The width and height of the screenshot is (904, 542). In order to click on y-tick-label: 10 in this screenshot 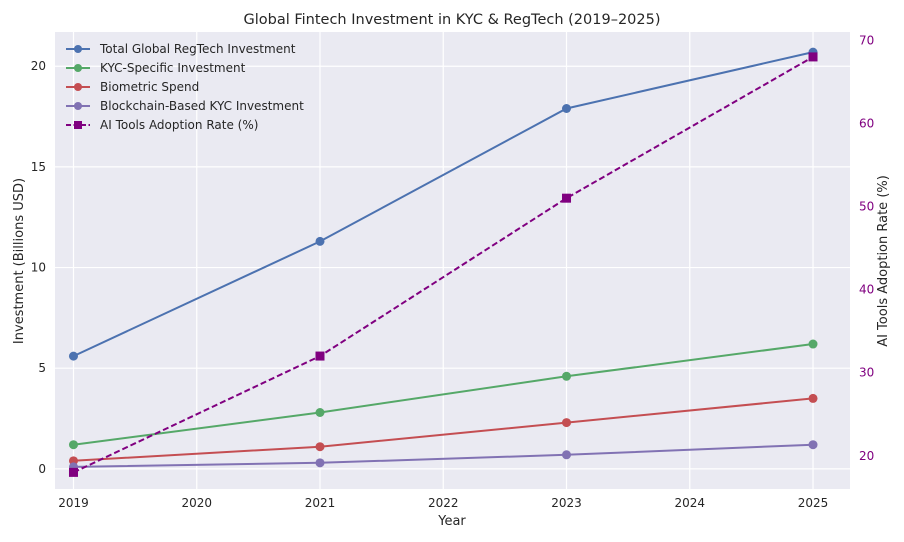, I will do `click(38, 268)`.